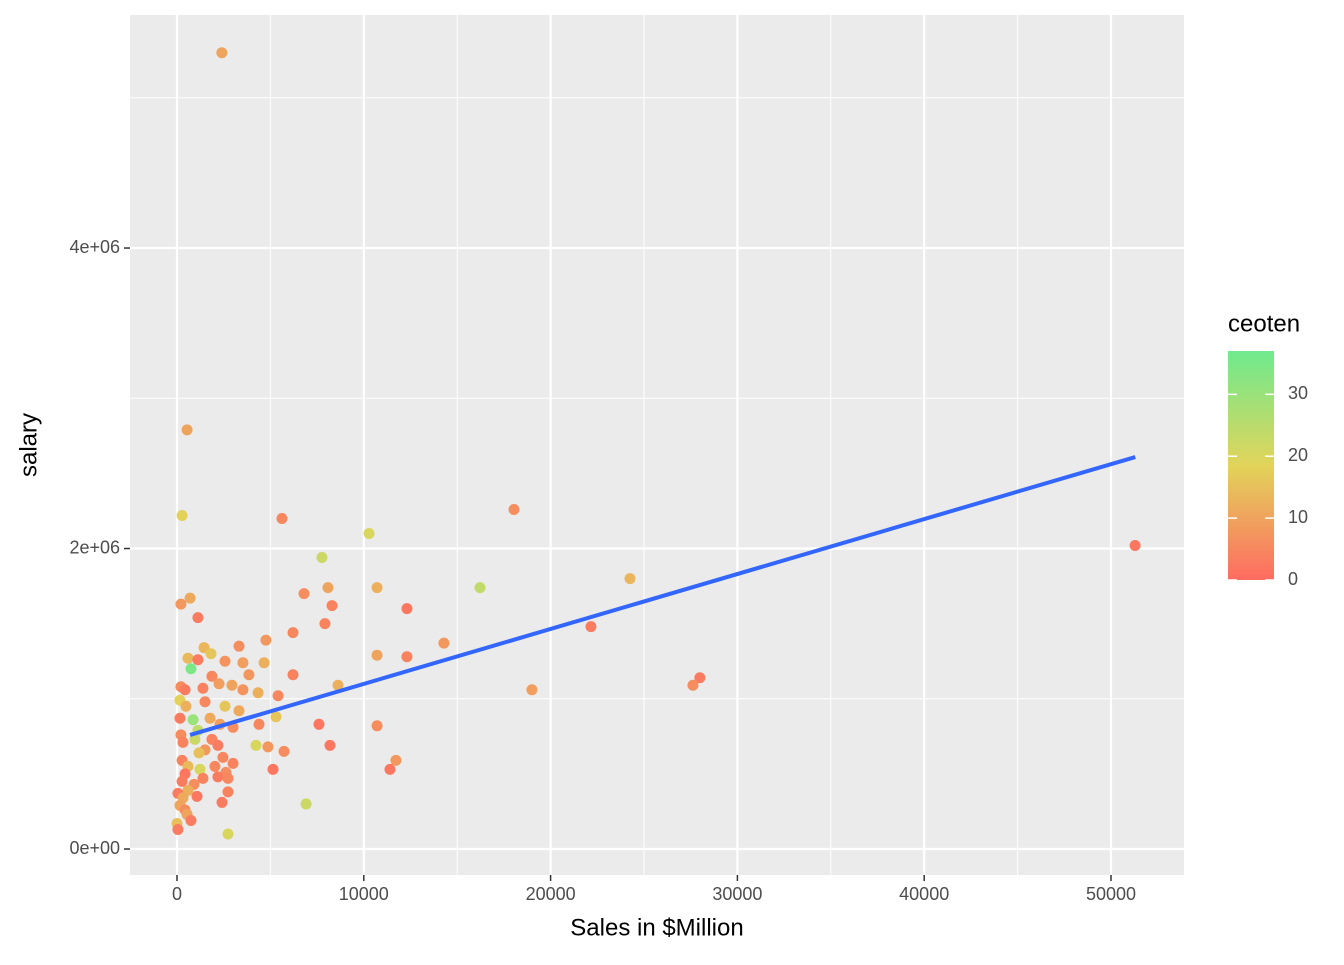  I want to click on colorbar, so click(1251, 465).